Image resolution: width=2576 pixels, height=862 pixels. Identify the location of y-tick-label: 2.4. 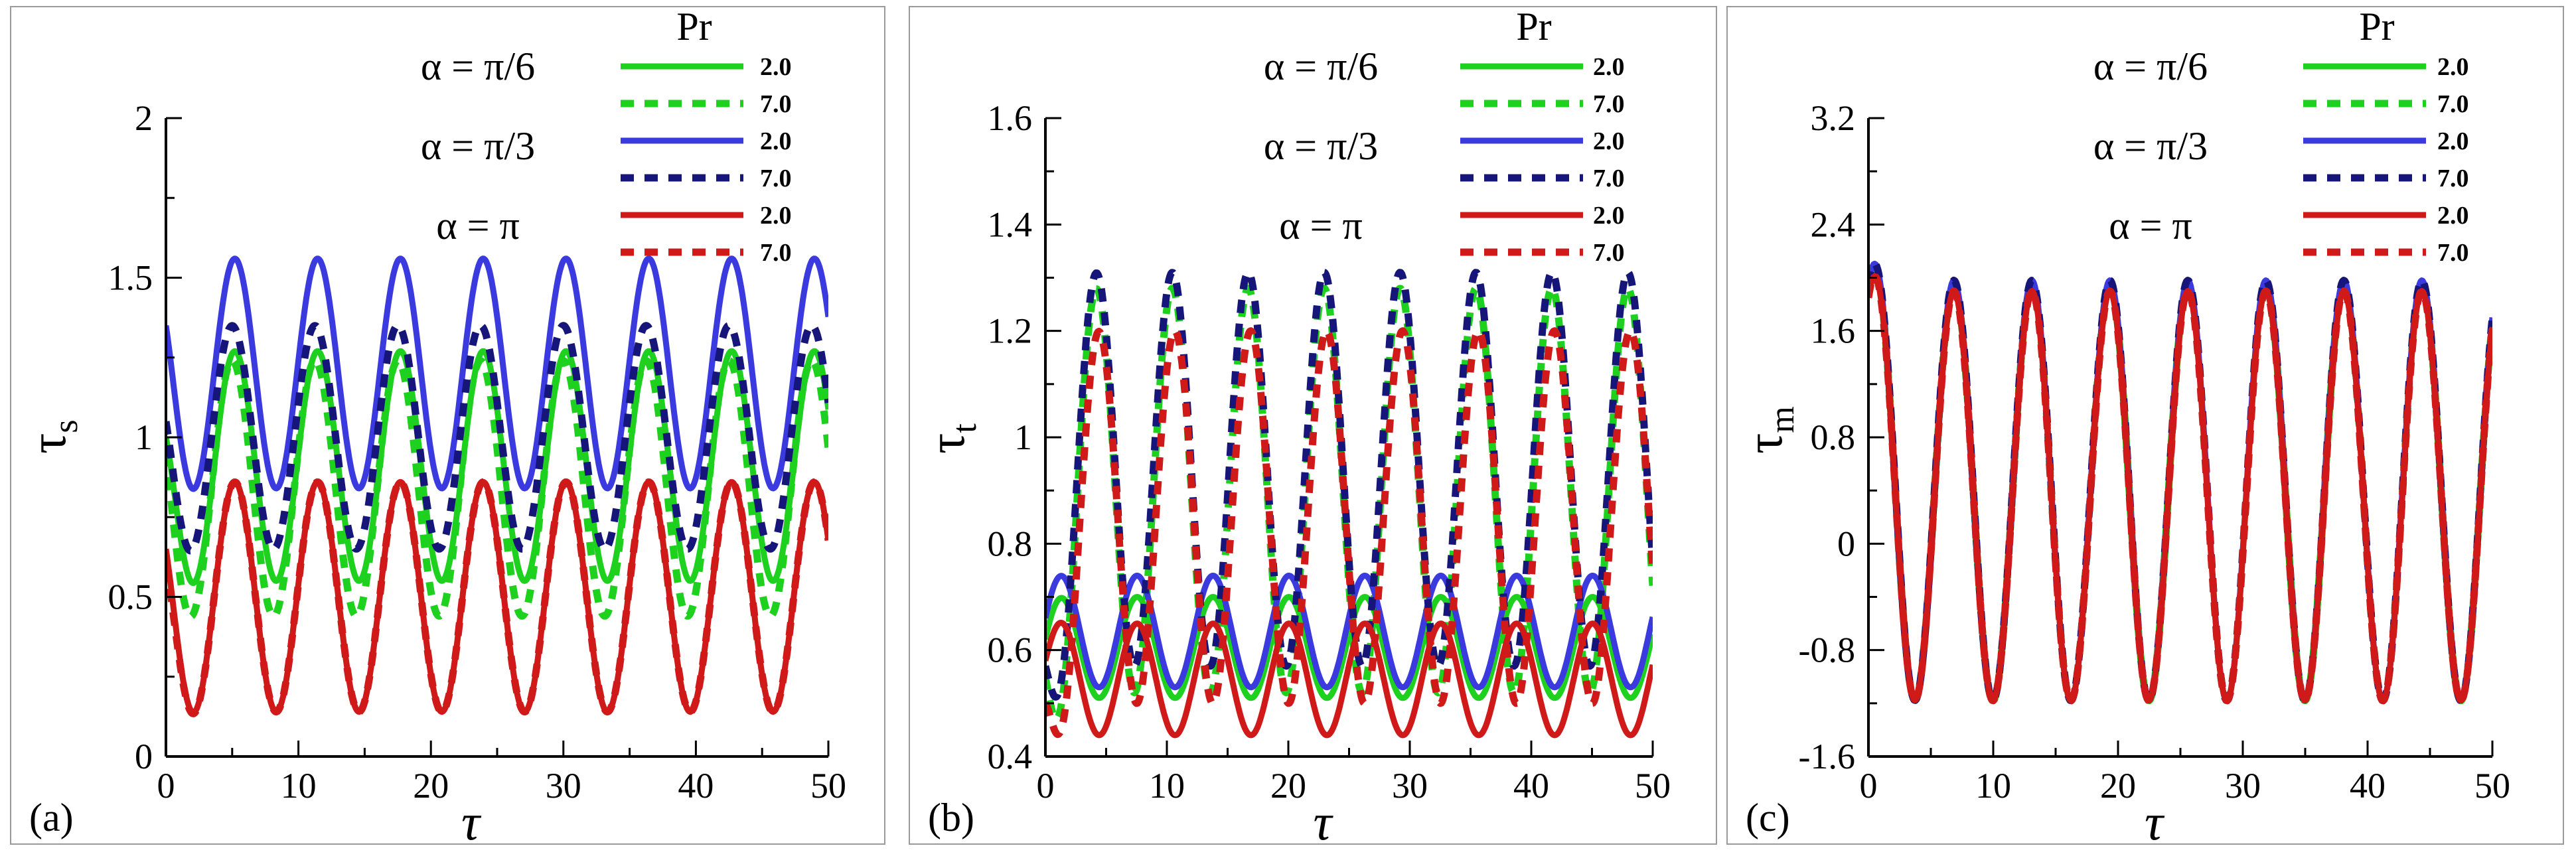
(1834, 224).